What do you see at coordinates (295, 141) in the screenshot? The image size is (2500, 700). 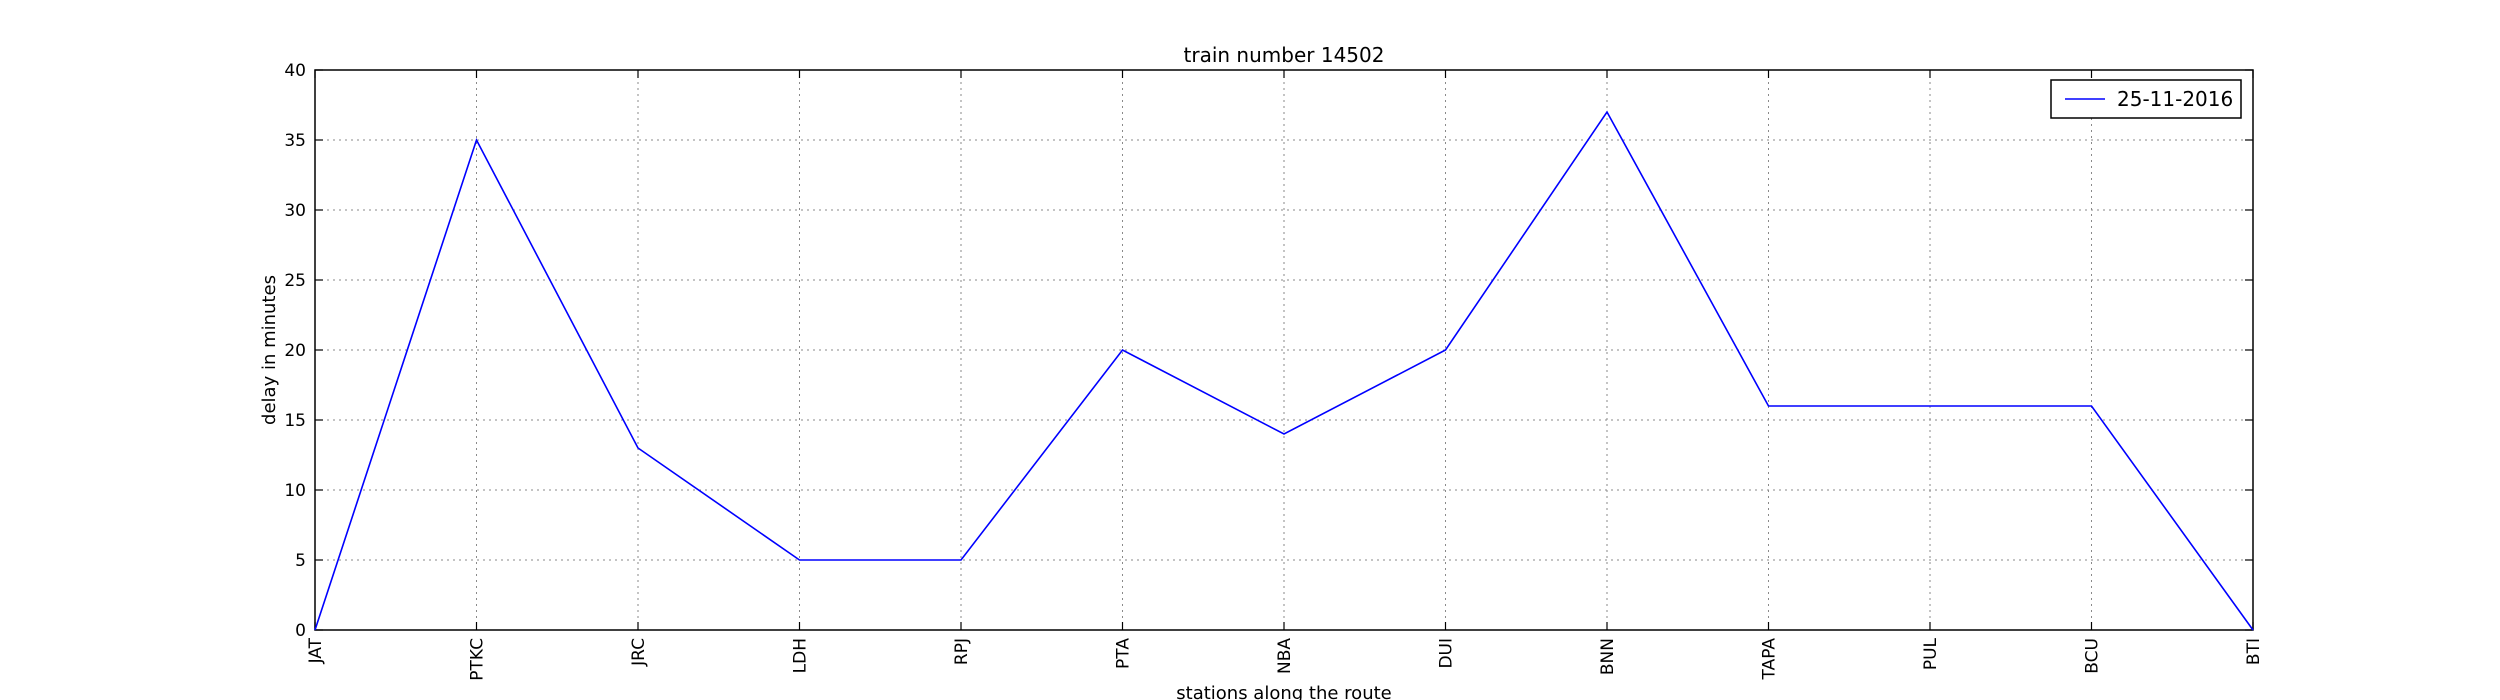 I see `y-tick-label: 35` at bounding box center [295, 141].